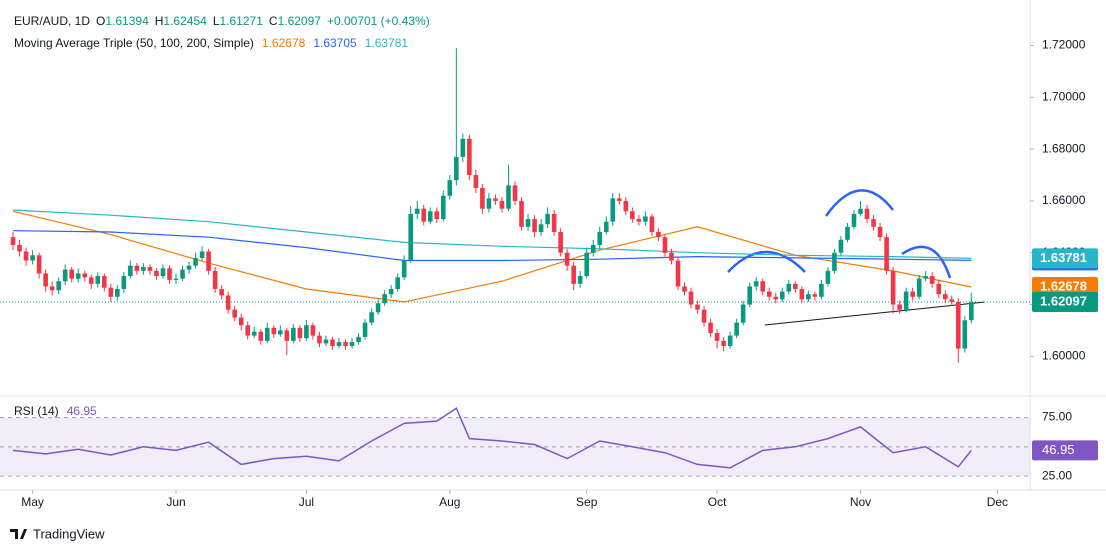 This screenshot has height=559, width=1106. Describe the element at coordinates (69, 533) in the screenshot. I see `footer: TradingView` at that location.